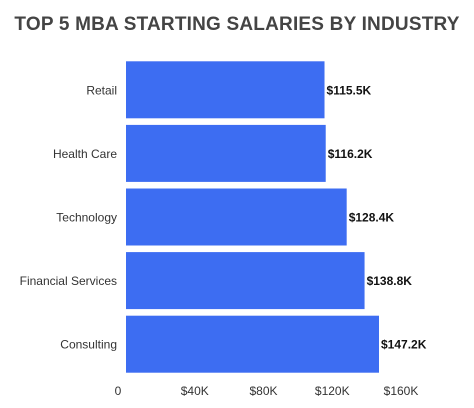 This screenshot has width=474, height=408. What do you see at coordinates (404, 345) in the screenshot?
I see `data-label: $147.2K` at bounding box center [404, 345].